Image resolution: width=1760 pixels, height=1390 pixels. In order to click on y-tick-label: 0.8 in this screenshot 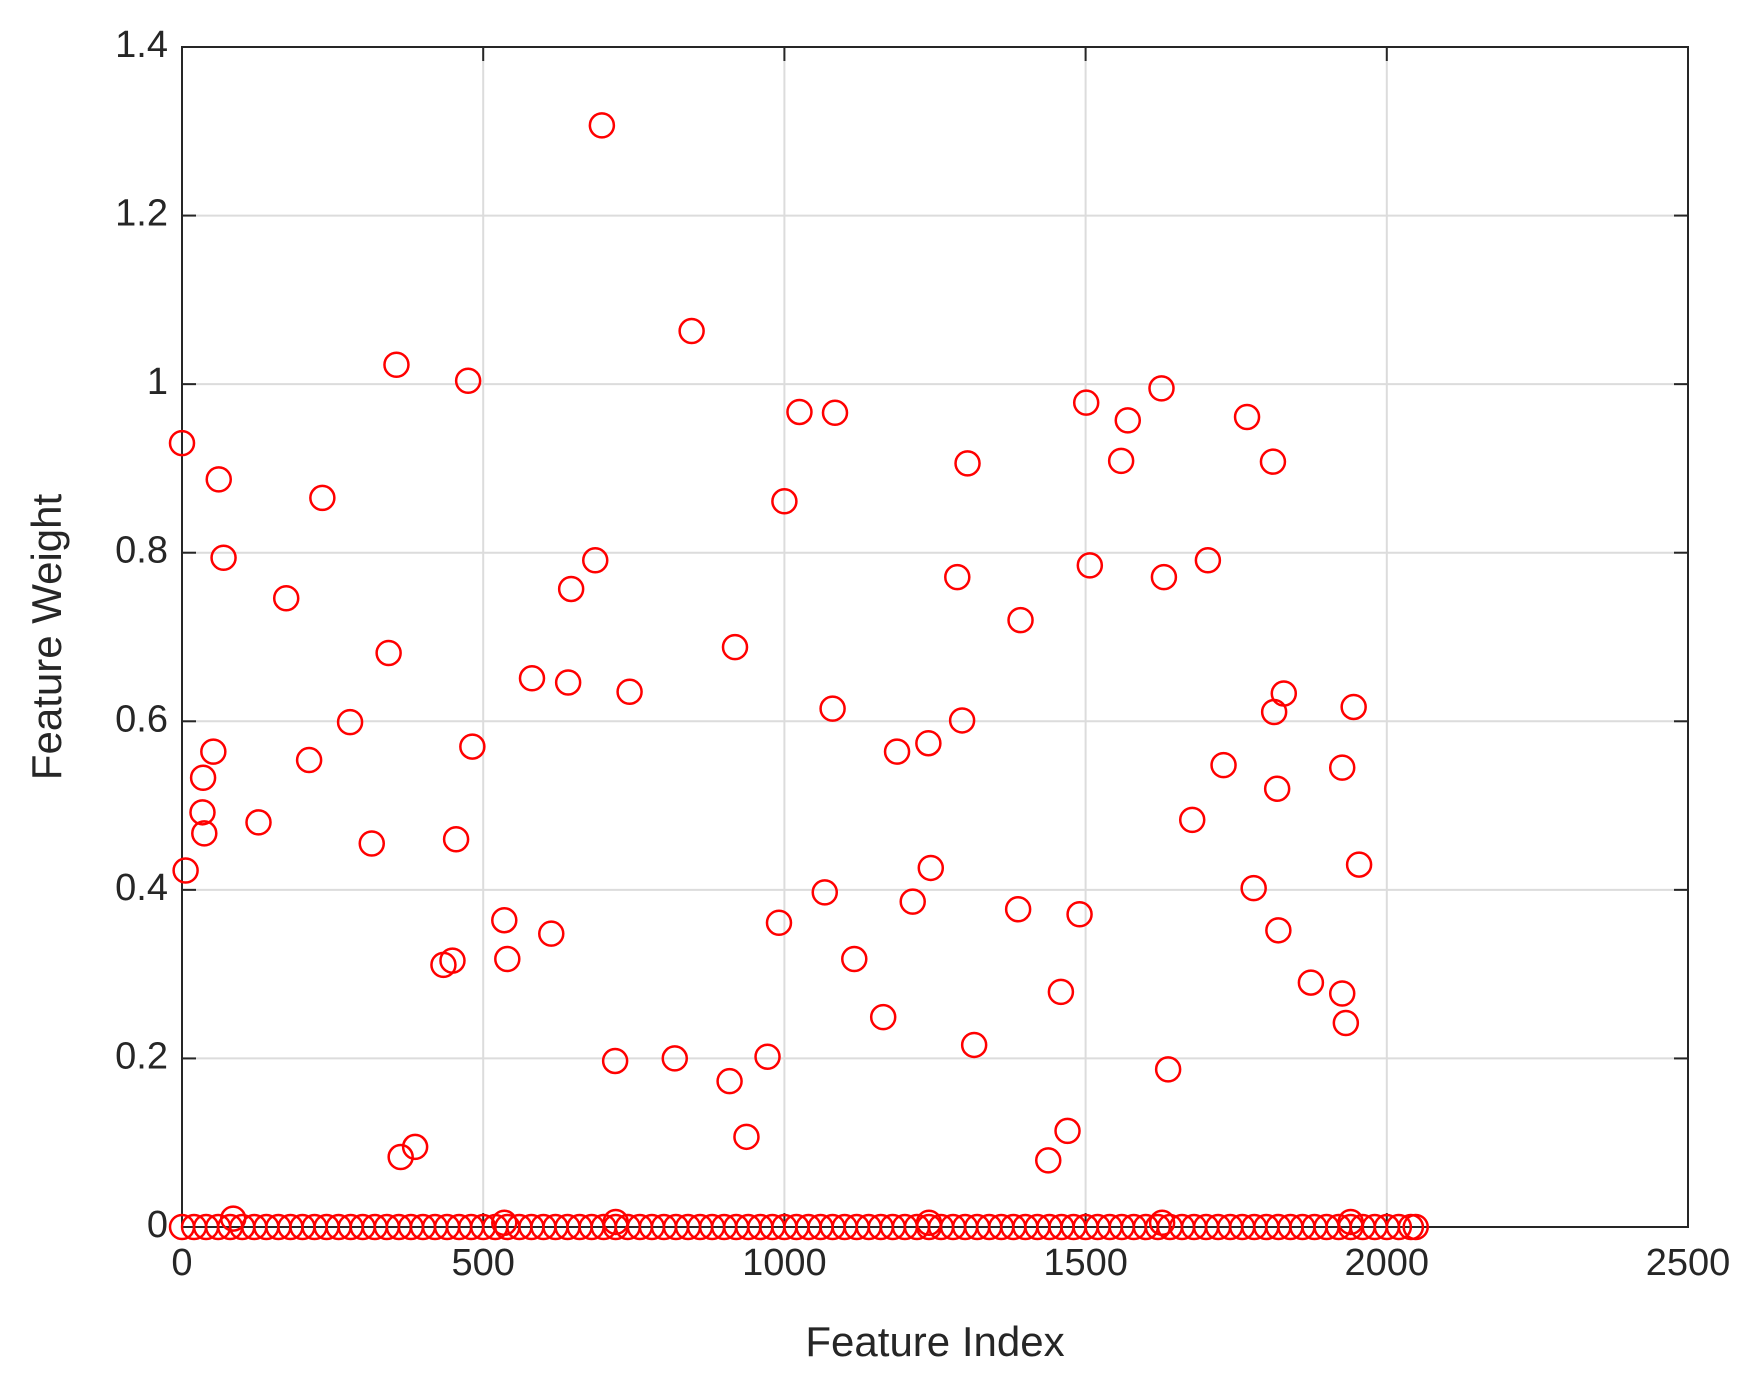, I will do `click(141, 551)`.